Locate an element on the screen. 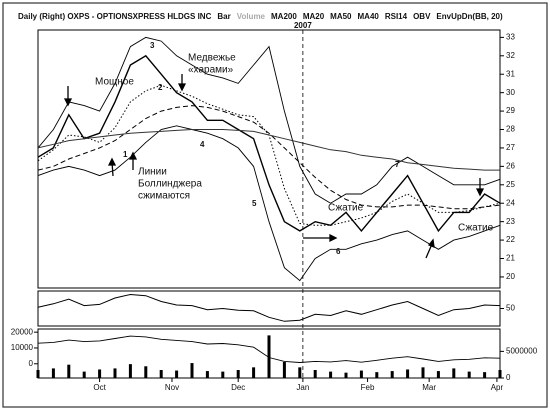 Image resolution: width=550 pixels, height=415 pixels. indicator: MA50 is located at coordinates (341, 16).